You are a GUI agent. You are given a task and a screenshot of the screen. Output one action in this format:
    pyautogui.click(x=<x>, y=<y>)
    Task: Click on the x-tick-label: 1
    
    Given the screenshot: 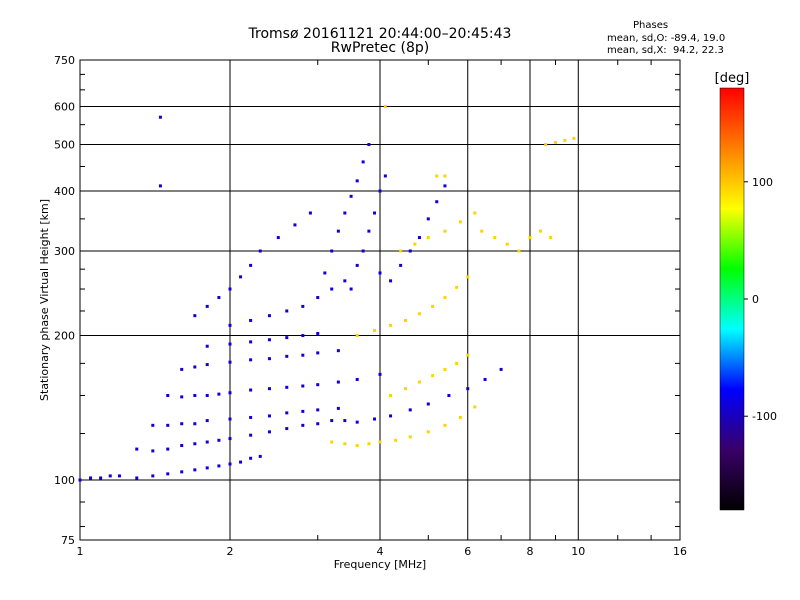 What is the action you would take?
    pyautogui.click(x=80, y=551)
    